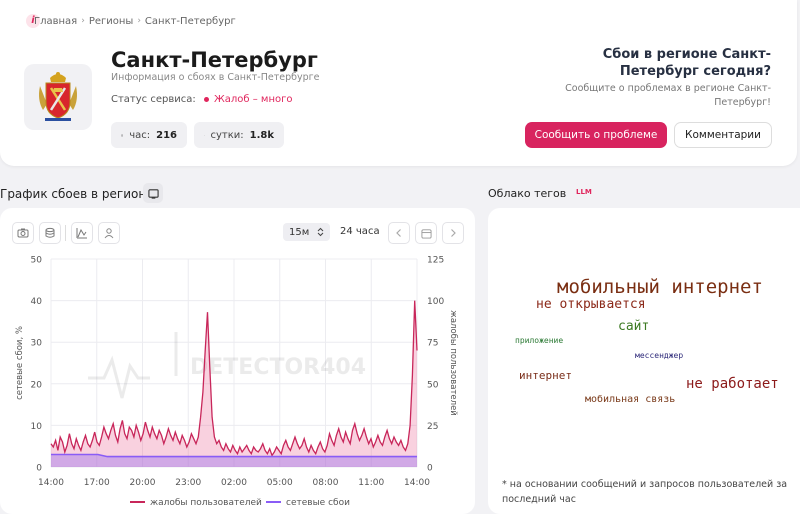 This screenshot has width=800, height=514. What do you see at coordinates (371, 483) in the screenshot?
I see `x-tick-label: 11:00` at bounding box center [371, 483].